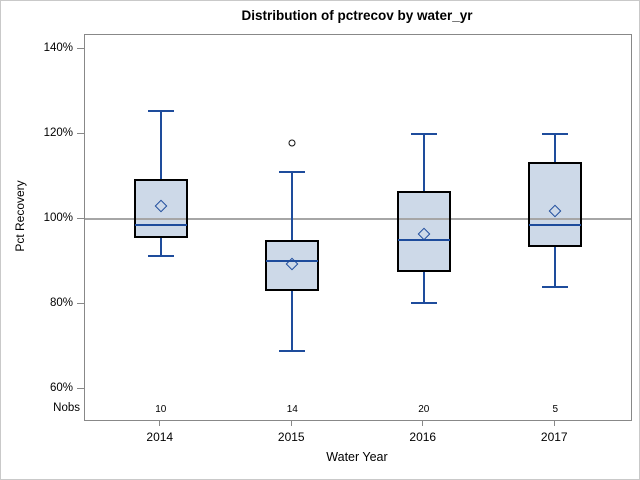 This screenshot has height=480, width=640. What do you see at coordinates (292, 172) in the screenshot?
I see `whisker-cap-top-2015` at bounding box center [292, 172].